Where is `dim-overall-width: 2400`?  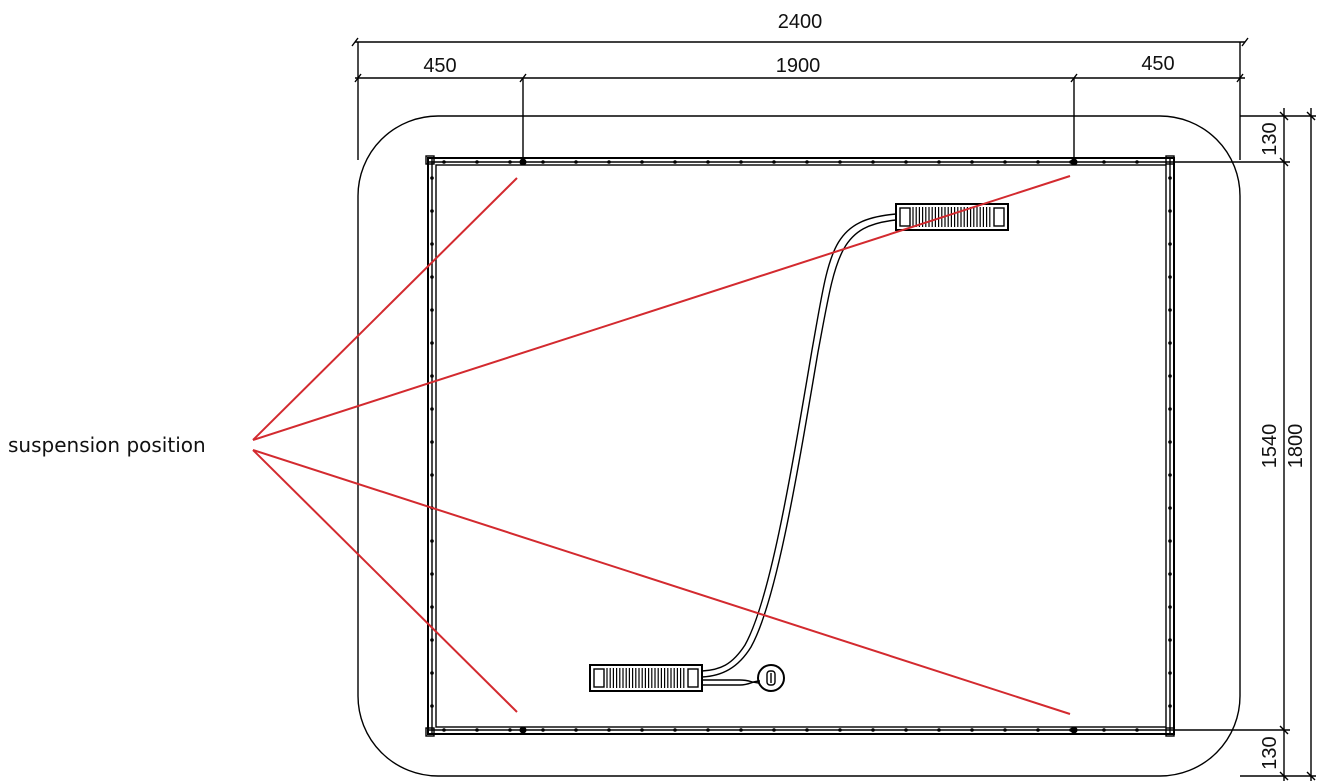 dim-overall-width: 2400 is located at coordinates (800, 22).